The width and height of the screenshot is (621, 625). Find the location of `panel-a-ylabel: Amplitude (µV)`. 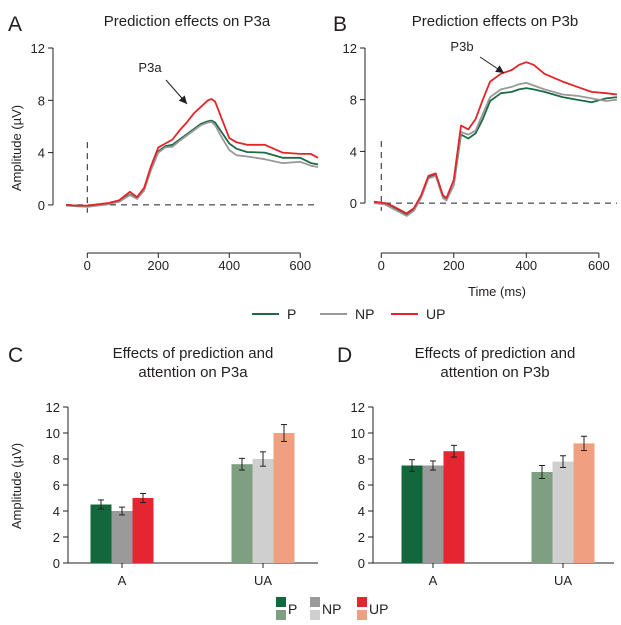

panel-a-ylabel: Amplitude (µV) is located at coordinates (16, 148).